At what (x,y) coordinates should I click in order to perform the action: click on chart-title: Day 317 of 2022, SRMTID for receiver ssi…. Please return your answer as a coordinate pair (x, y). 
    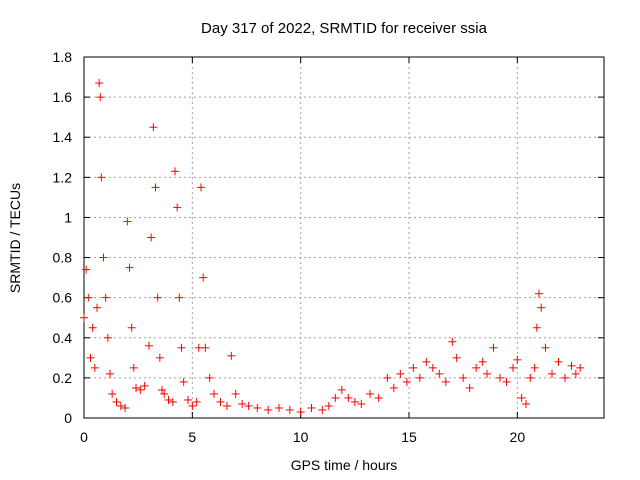
    Looking at the image, I should click on (344, 28).